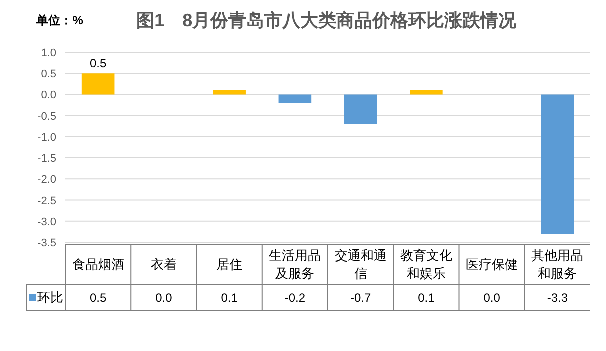  I want to click on legend-label: 环比, so click(51, 297).